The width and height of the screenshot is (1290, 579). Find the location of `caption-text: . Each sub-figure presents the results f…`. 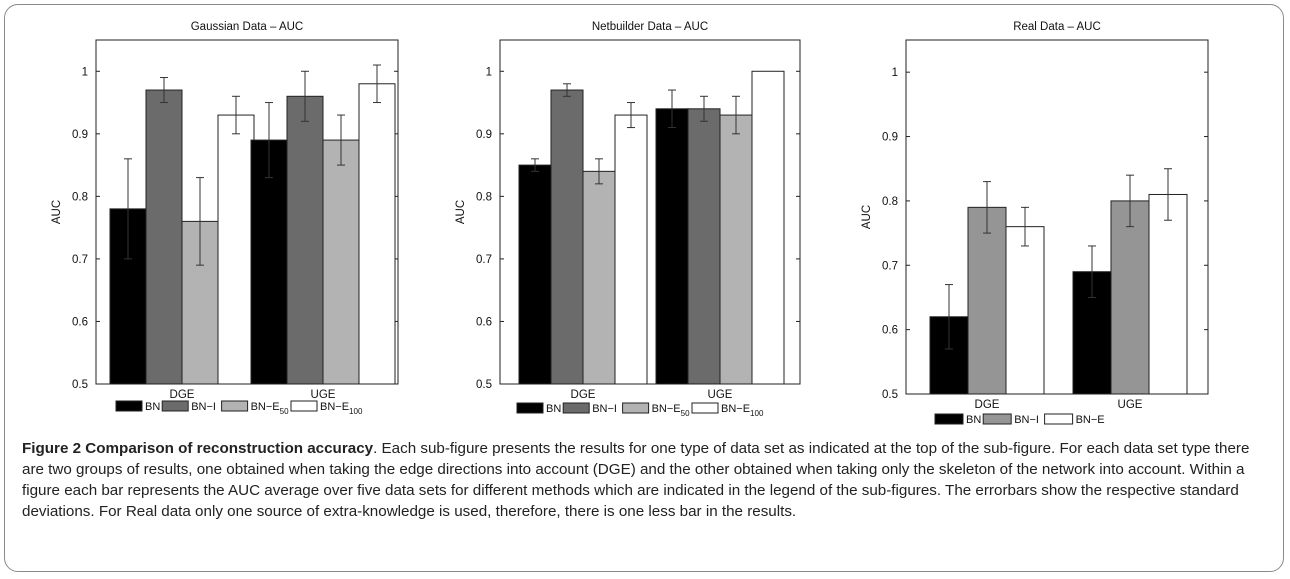

caption-text: . Each sub-figure presents the results f… is located at coordinates (636, 480).